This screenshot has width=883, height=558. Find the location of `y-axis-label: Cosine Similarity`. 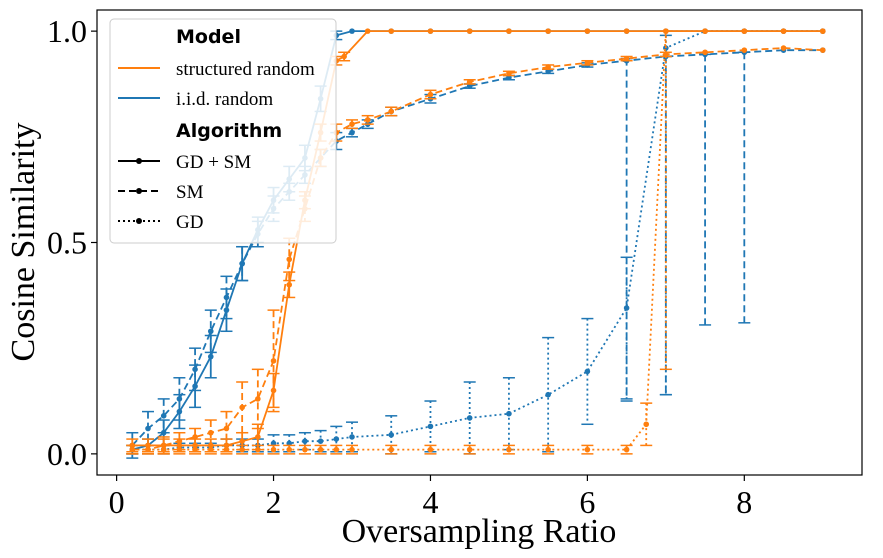

y-axis-label: Cosine Similarity is located at coordinates (23, 242).